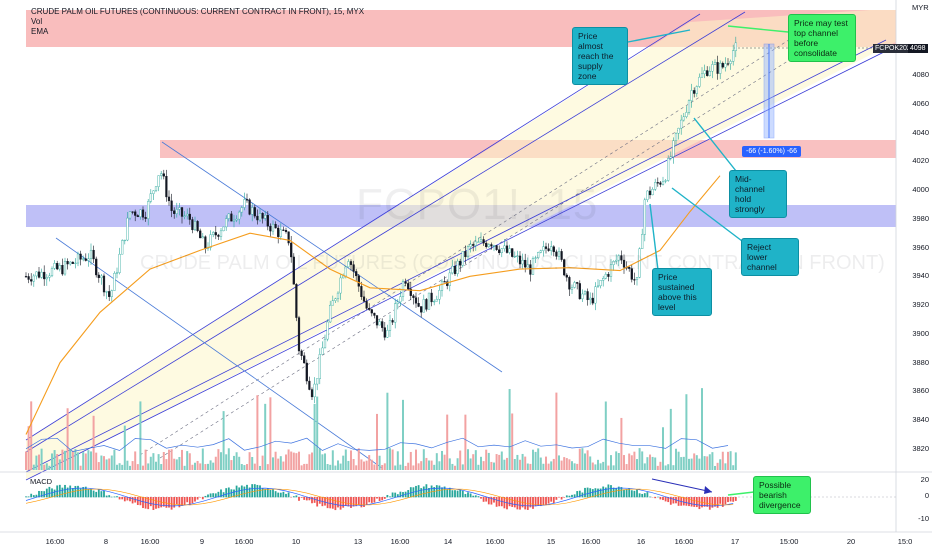 The width and height of the screenshot is (932, 550). Describe the element at coordinates (682, 292) in the screenshot. I see `note-sustained: Price sustained above this level` at that location.